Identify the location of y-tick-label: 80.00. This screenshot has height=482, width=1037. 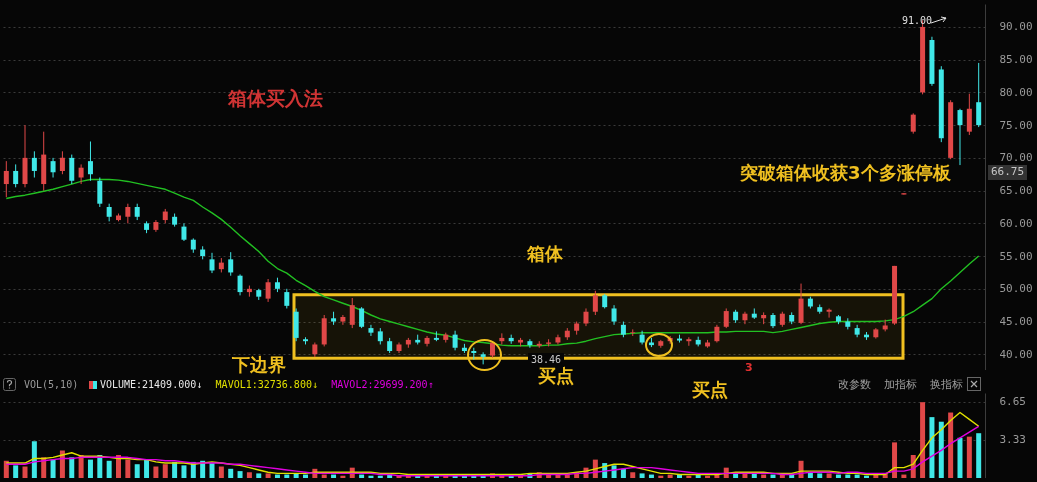
(1016, 92).